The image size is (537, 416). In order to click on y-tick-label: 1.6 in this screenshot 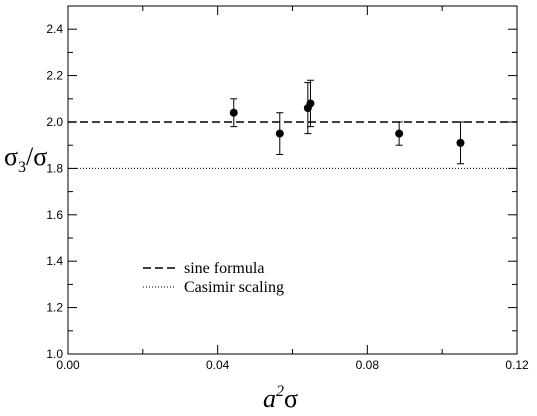, I will do `click(54, 215)`.